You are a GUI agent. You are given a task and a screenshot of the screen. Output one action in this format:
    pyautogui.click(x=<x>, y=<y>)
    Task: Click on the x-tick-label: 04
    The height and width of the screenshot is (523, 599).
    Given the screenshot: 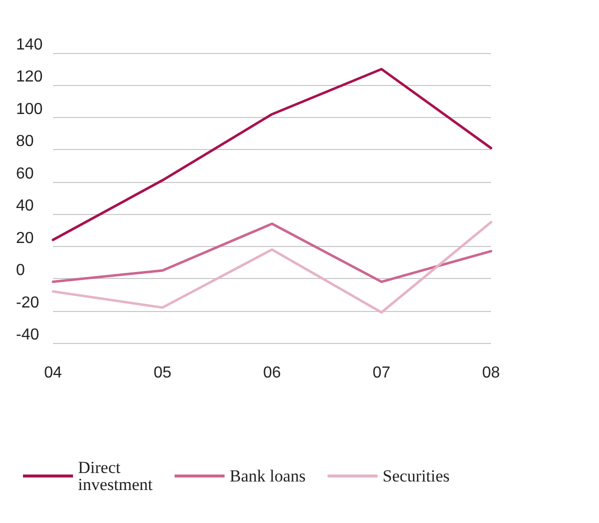 What is the action you would take?
    pyautogui.click(x=53, y=373)
    